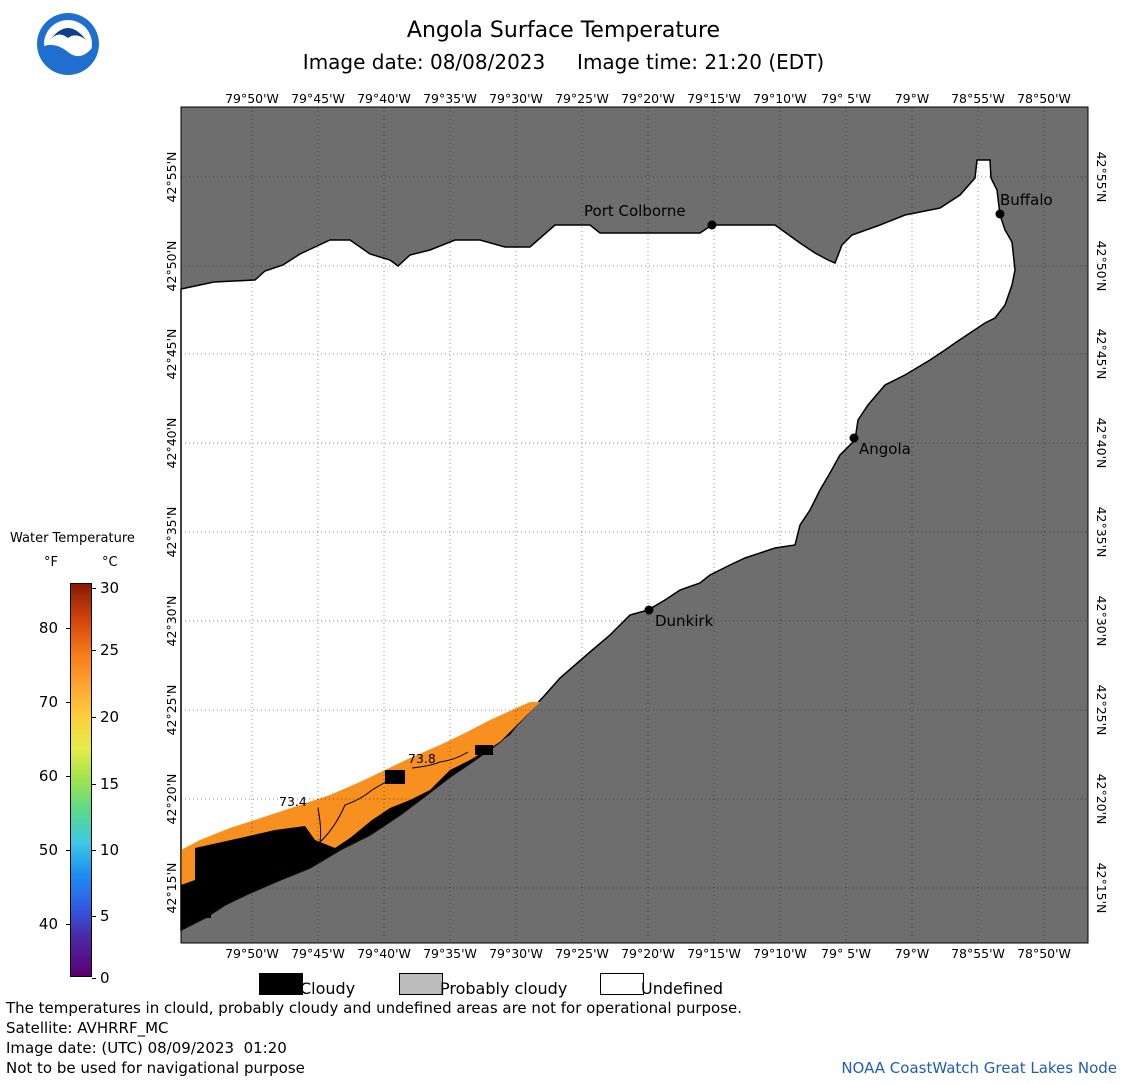 The height and width of the screenshot is (1084, 1127). What do you see at coordinates (293, 801) in the screenshot?
I see `contour-label: 73.4` at bounding box center [293, 801].